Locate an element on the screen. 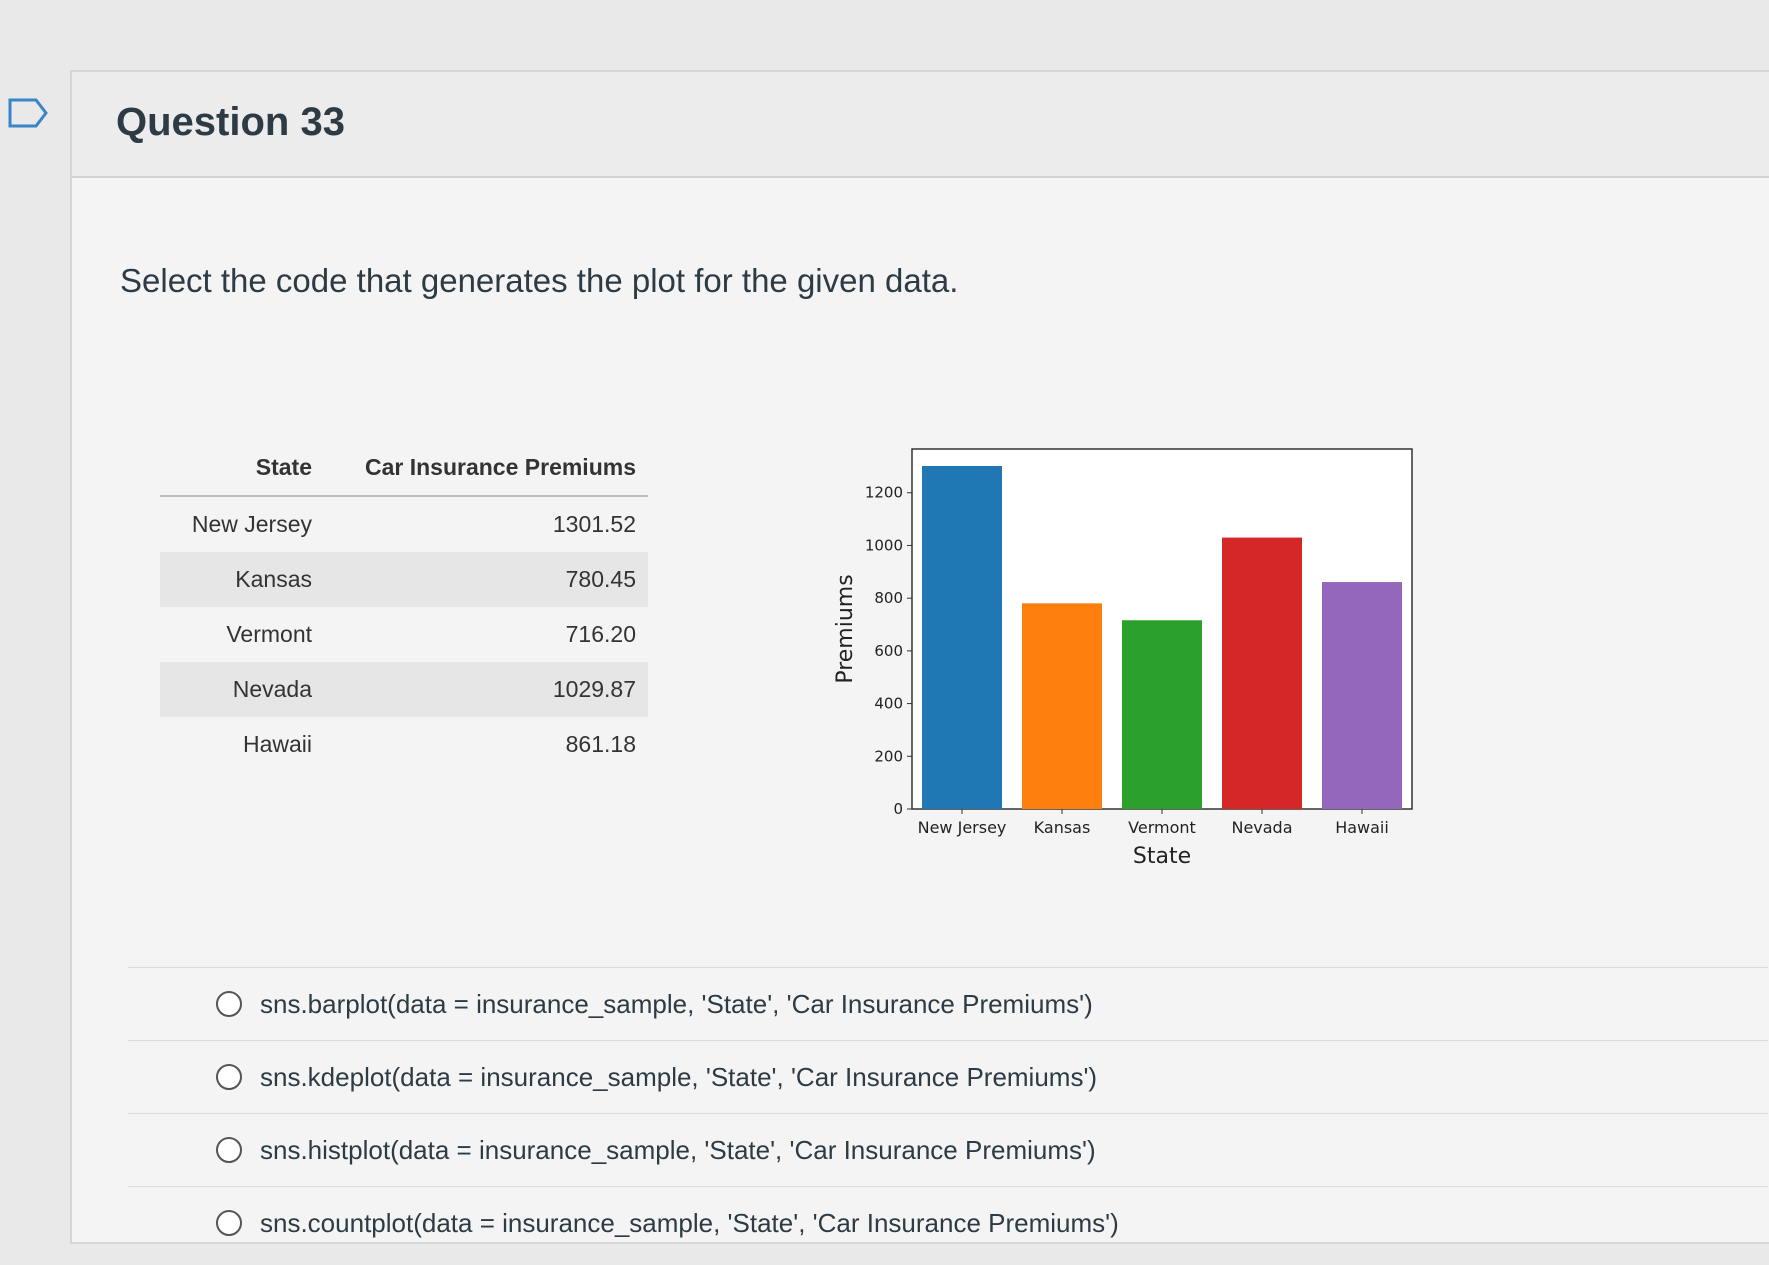  premium-cell: 1029.87 is located at coordinates (486, 689).